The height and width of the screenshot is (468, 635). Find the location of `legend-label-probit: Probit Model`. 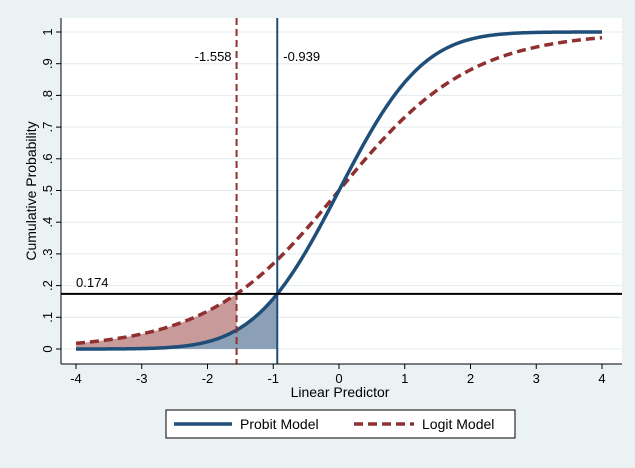

legend-label-probit: Probit Model is located at coordinates (279, 424).